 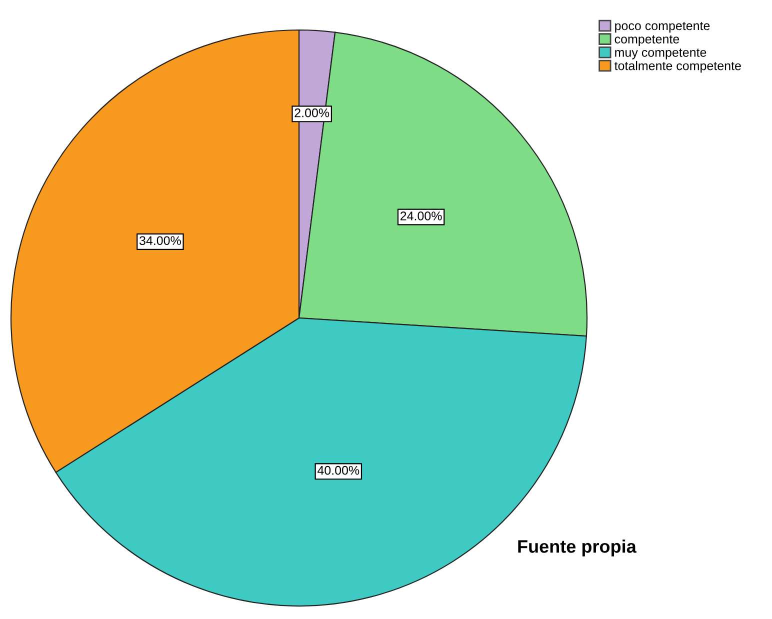 What do you see at coordinates (677, 67) in the screenshot?
I see `legend-label: totalmente competente` at bounding box center [677, 67].